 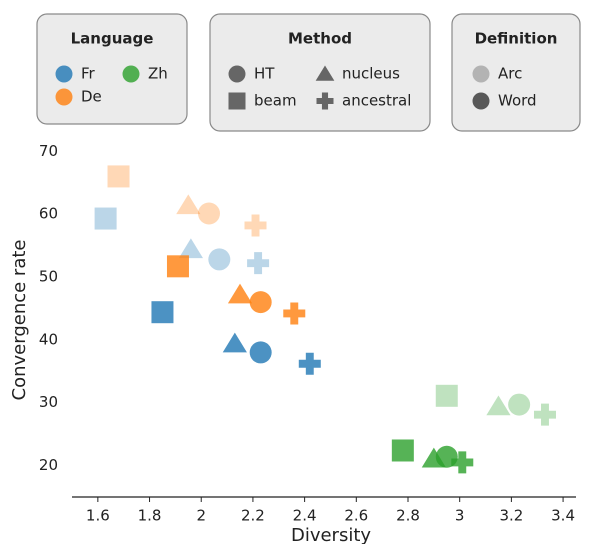 What do you see at coordinates (305, 516) in the screenshot?
I see `x-tick-label: 2.4` at bounding box center [305, 516].